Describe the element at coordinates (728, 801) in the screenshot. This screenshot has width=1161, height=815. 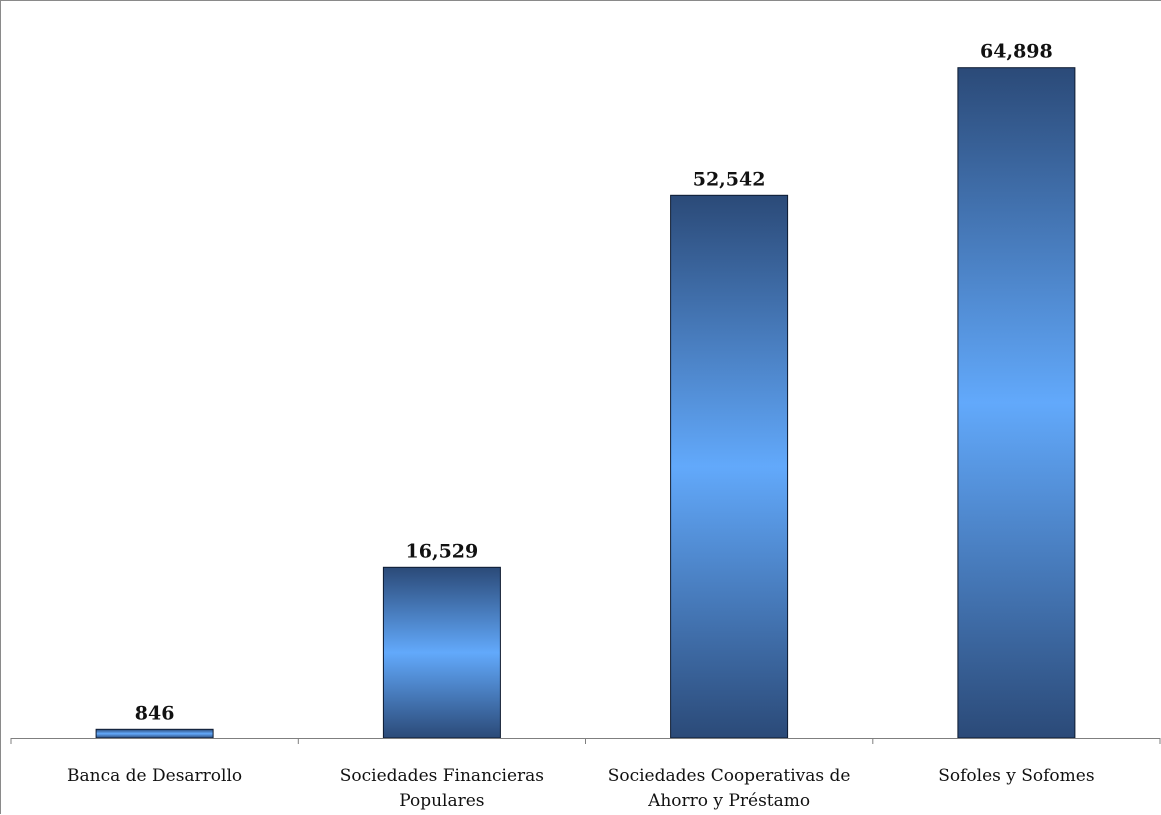
I see `category-label-line: Ahorro y Préstamo` at that location.